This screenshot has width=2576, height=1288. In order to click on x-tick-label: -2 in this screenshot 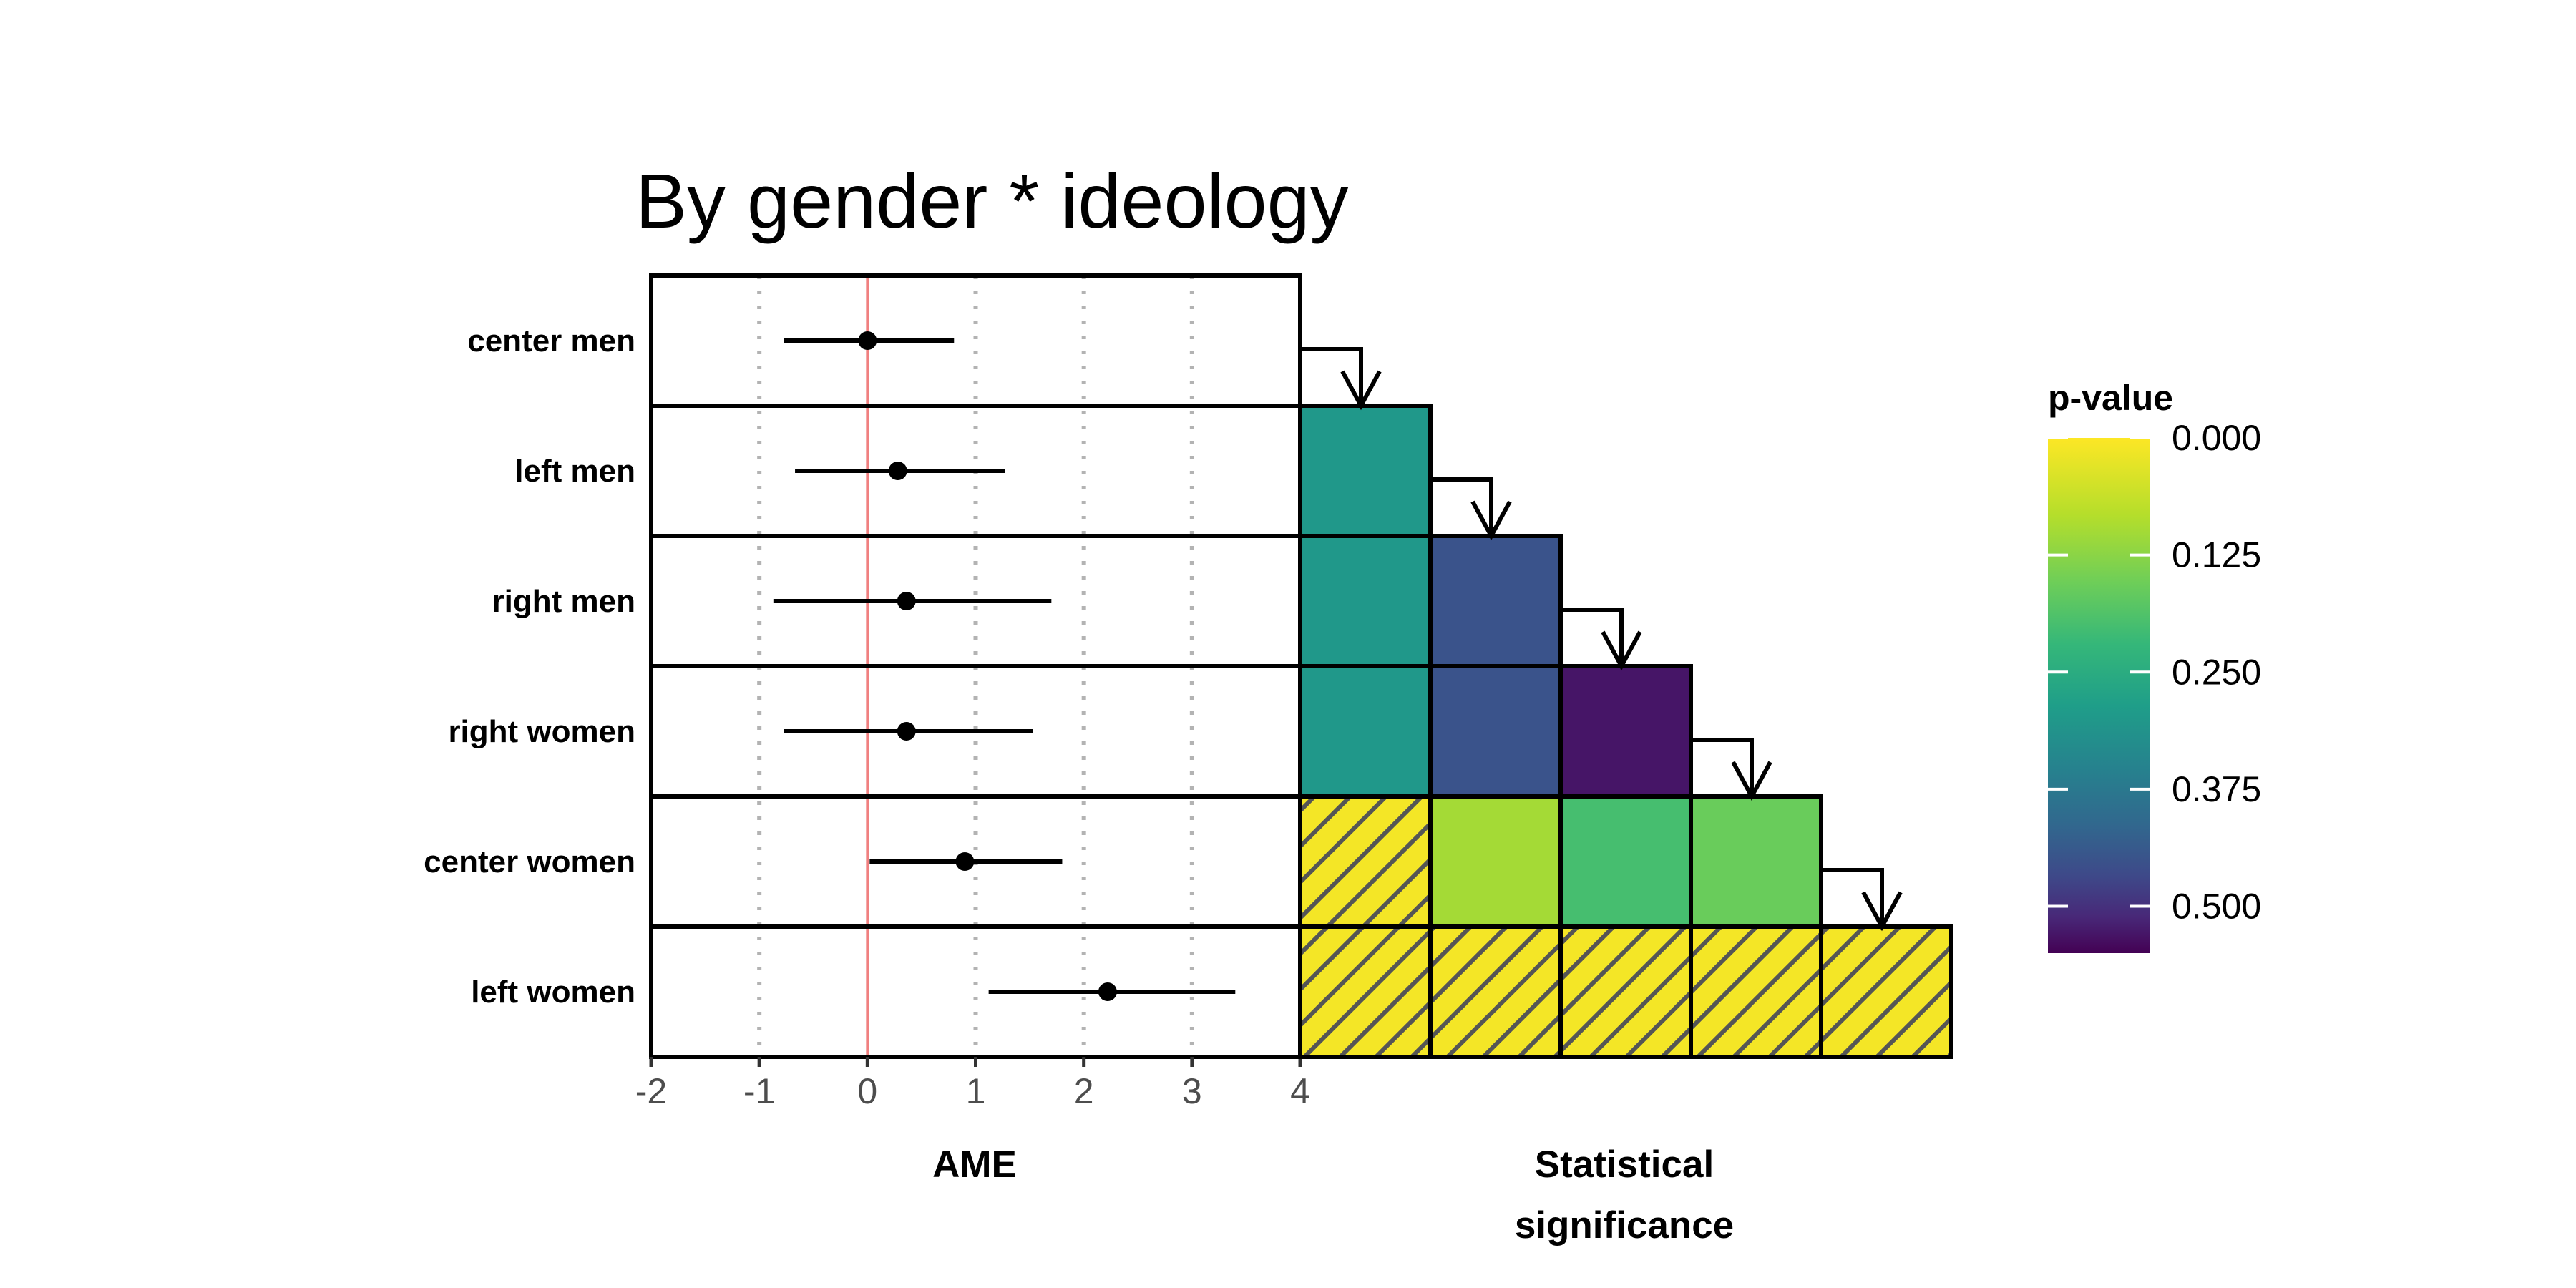, I will do `click(651, 1091)`.